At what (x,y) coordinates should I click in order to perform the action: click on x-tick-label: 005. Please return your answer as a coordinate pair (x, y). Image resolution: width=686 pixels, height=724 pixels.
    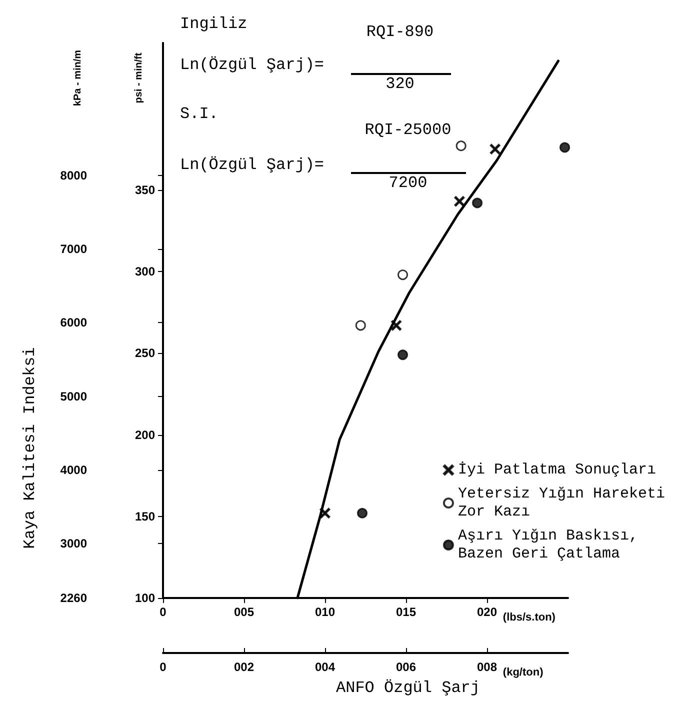
    Looking at the image, I should click on (244, 612).